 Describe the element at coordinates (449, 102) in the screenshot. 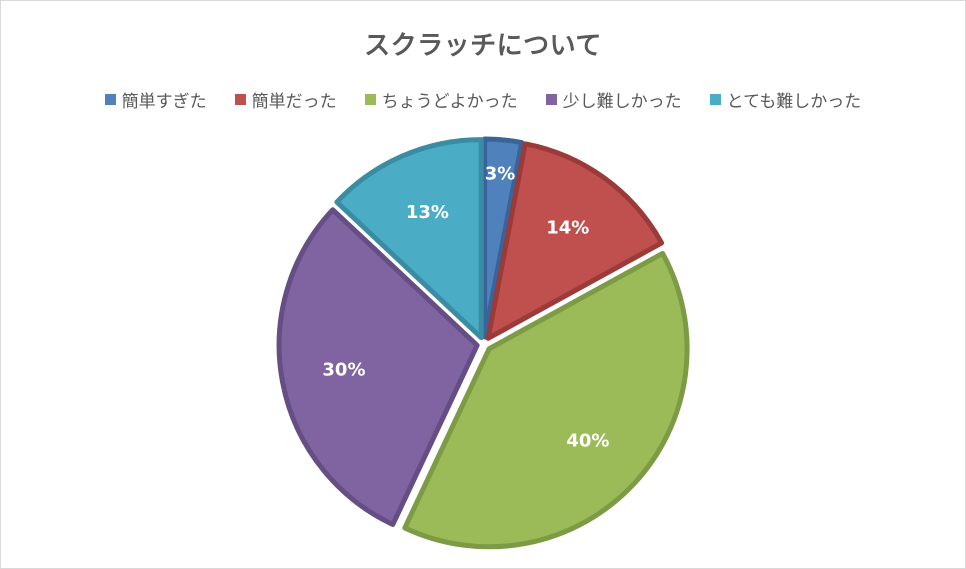

I see `legend-label-2: ちょうどよかった` at that location.